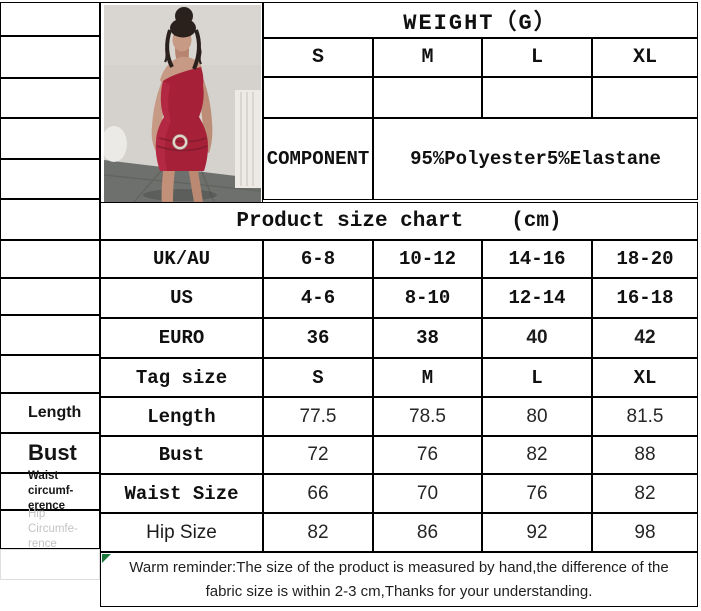 The width and height of the screenshot is (701, 611). I want to click on cell-hip-m: 86, so click(427, 532).